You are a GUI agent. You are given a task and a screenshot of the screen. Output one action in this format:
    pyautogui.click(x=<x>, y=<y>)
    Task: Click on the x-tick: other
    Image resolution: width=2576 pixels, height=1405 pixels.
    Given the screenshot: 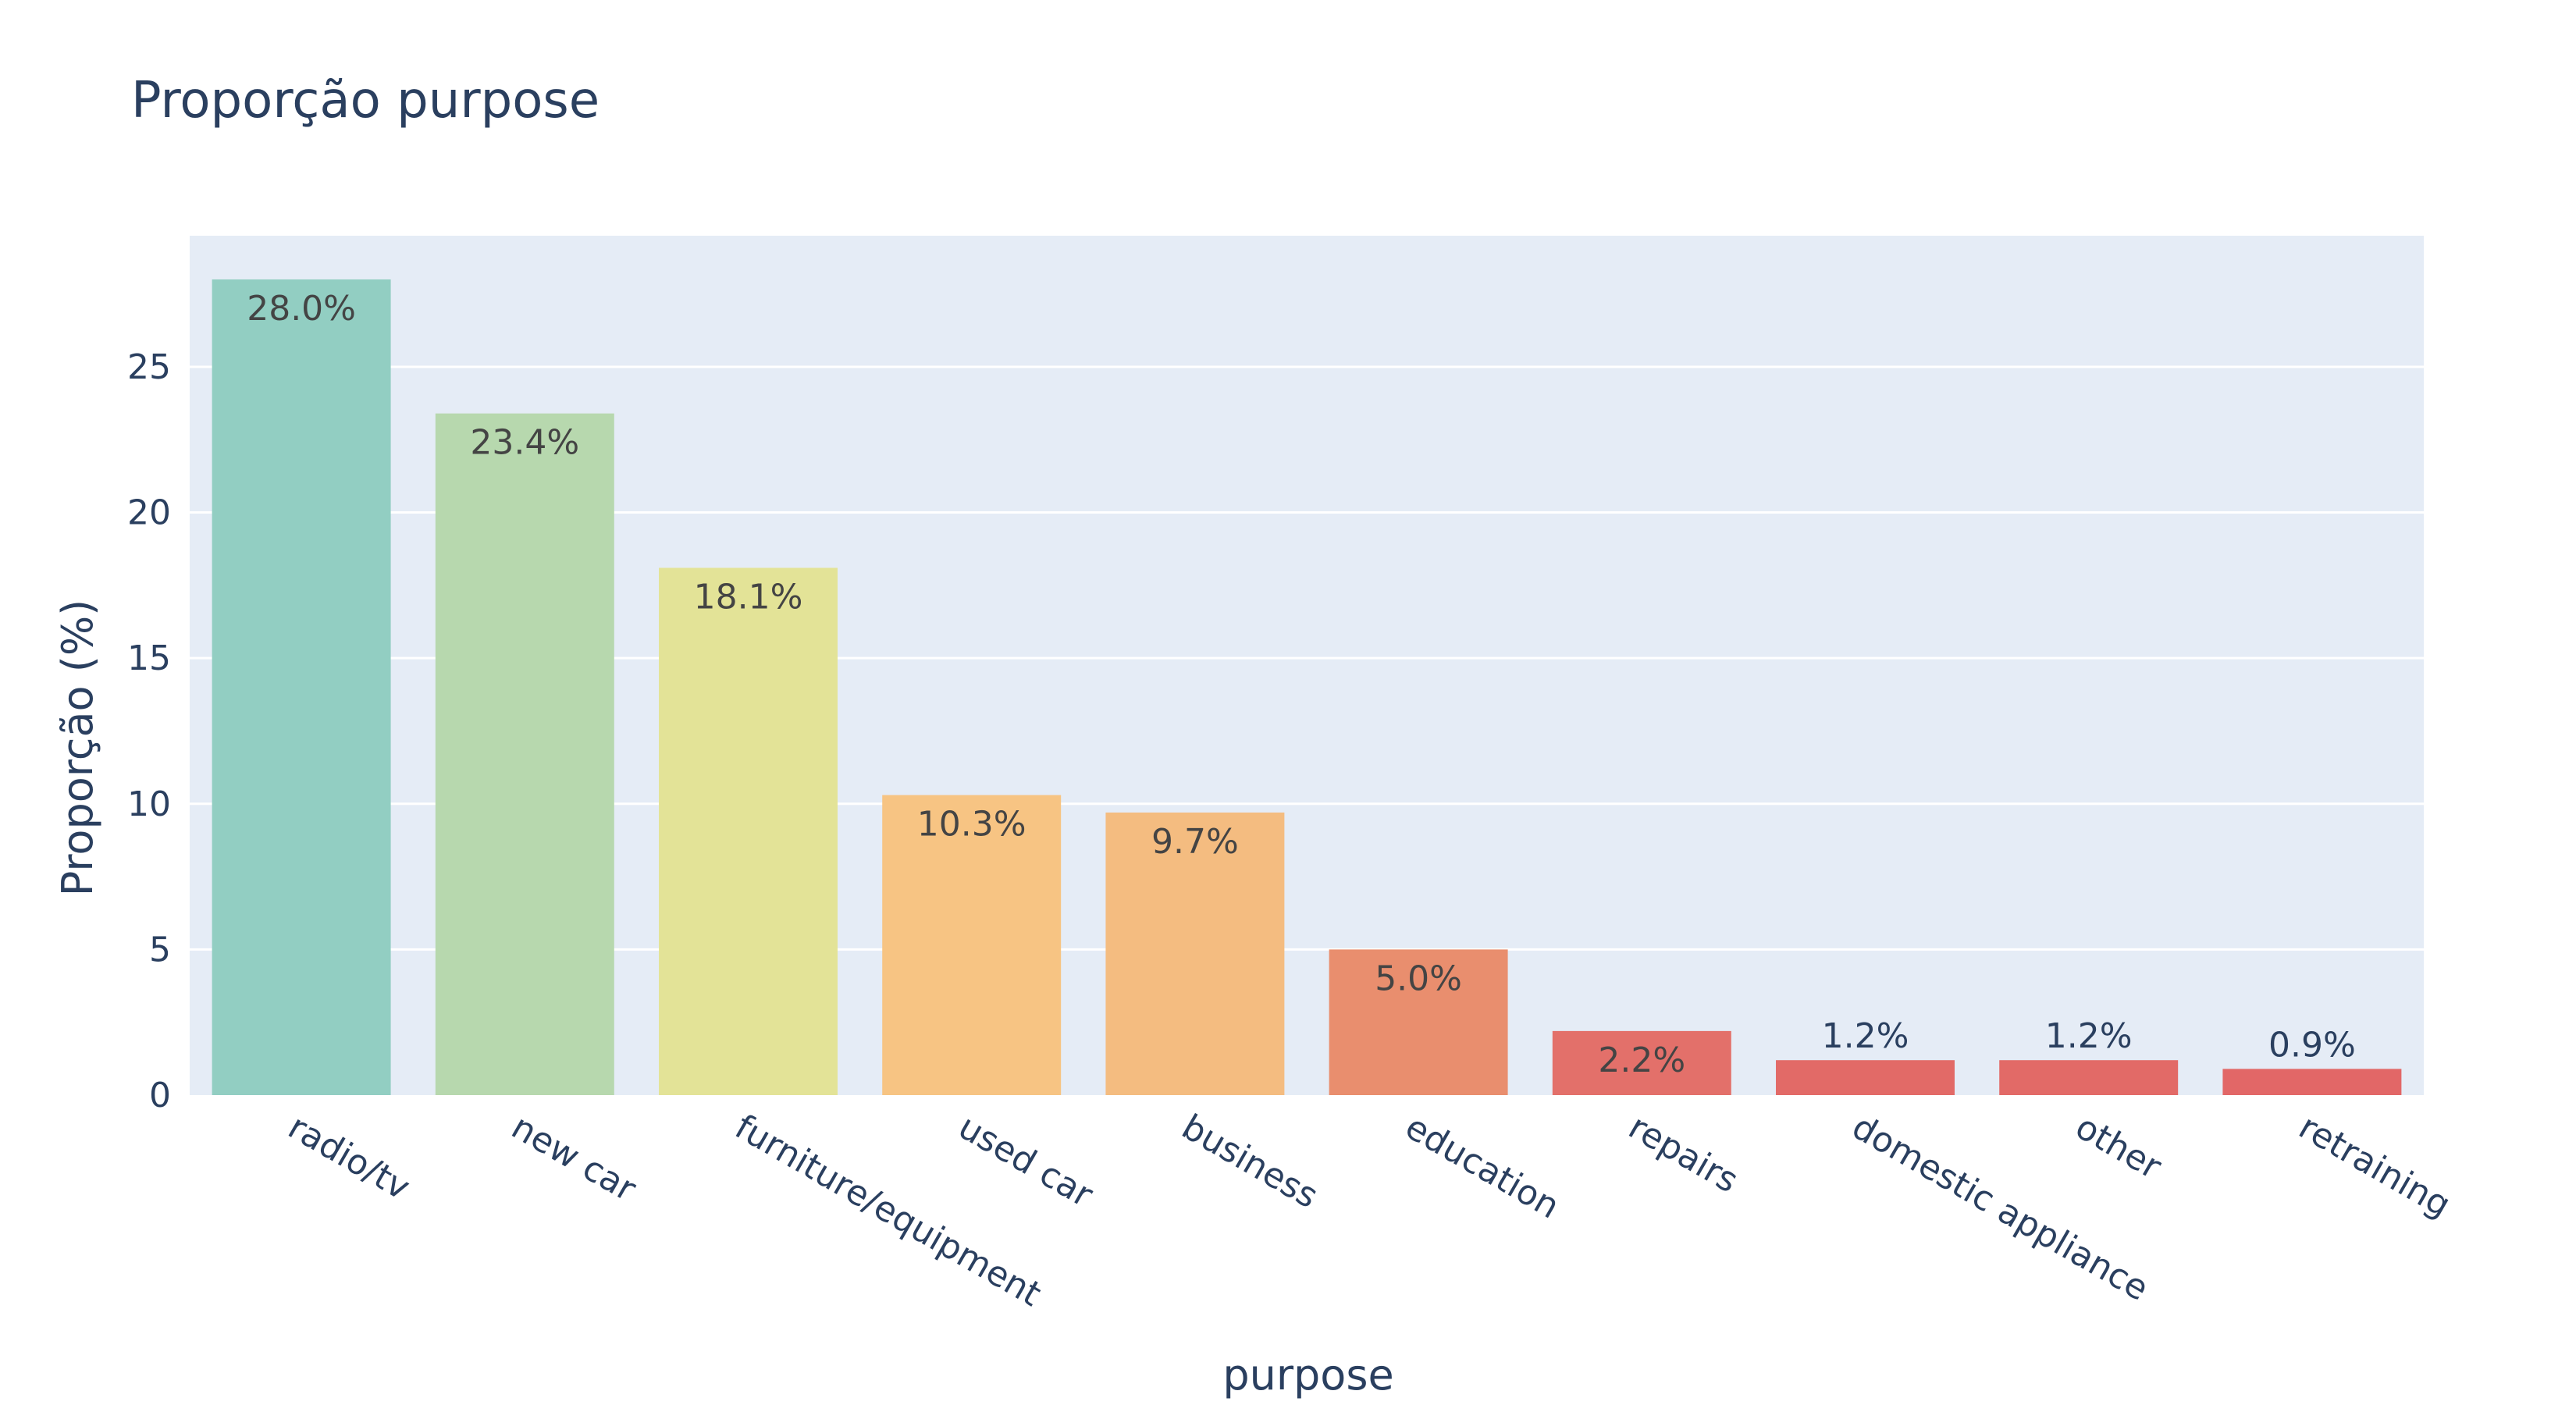 What is the action you would take?
    pyautogui.click(x=2119, y=1147)
    